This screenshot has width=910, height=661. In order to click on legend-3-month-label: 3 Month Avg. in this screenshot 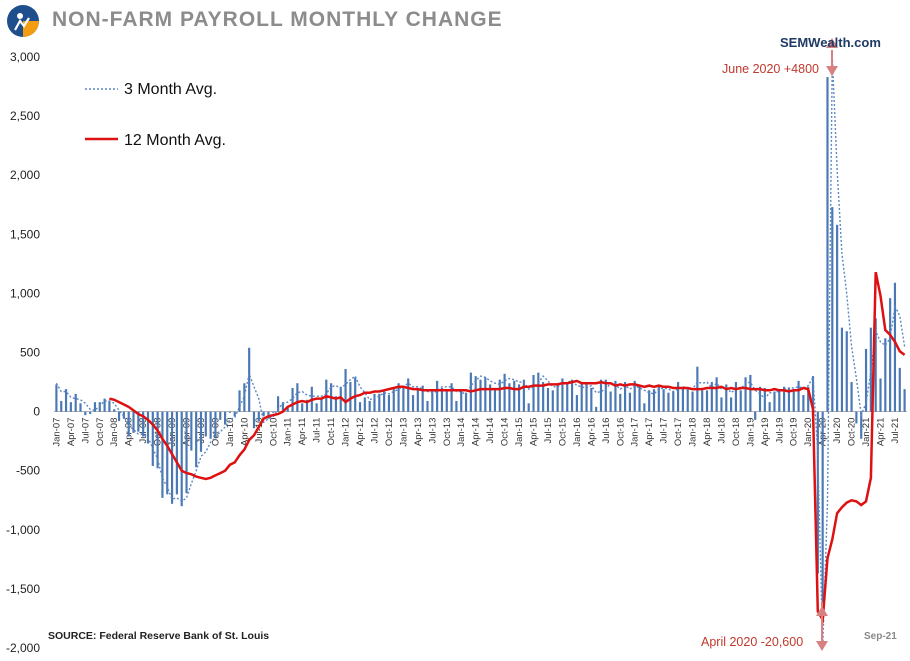, I will do `click(170, 89)`.